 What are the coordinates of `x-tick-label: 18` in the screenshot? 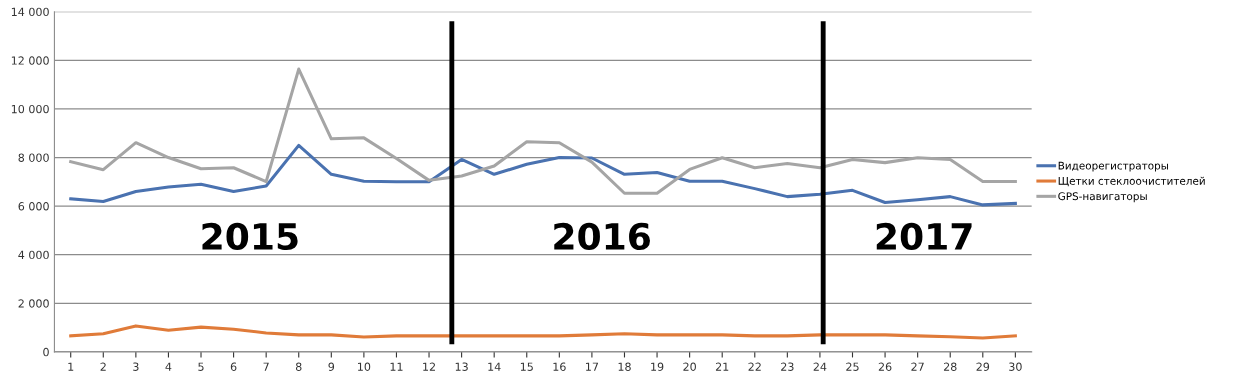 It's located at (624, 366).